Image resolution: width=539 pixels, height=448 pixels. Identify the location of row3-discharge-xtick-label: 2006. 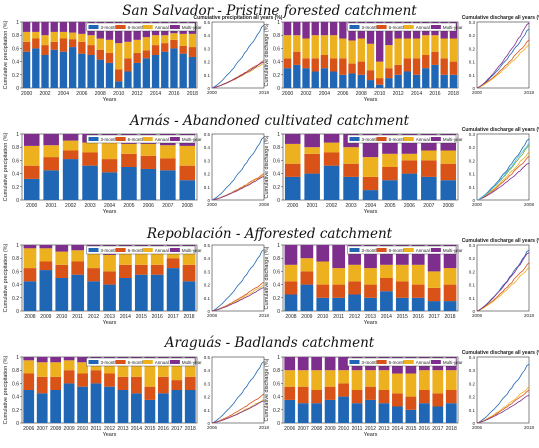
(289, 429).